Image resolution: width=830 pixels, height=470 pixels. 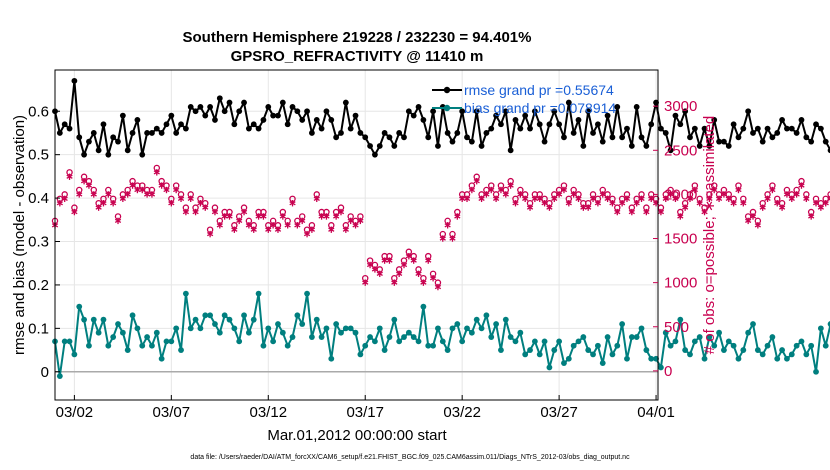 I want to click on y-tick-label-left: 0.2, so click(x=38, y=285).